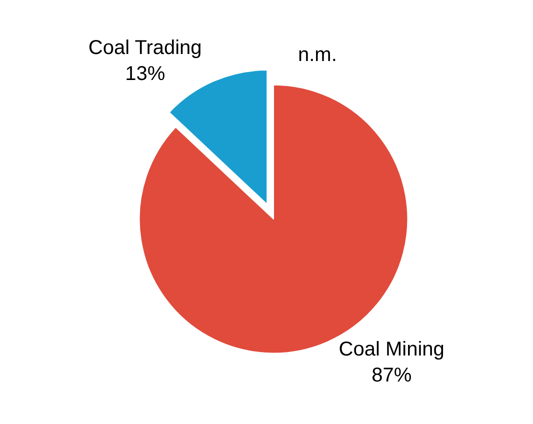 The image size is (533, 424). What do you see at coordinates (145, 47) in the screenshot?
I see `slice-label: Coal Trading` at bounding box center [145, 47].